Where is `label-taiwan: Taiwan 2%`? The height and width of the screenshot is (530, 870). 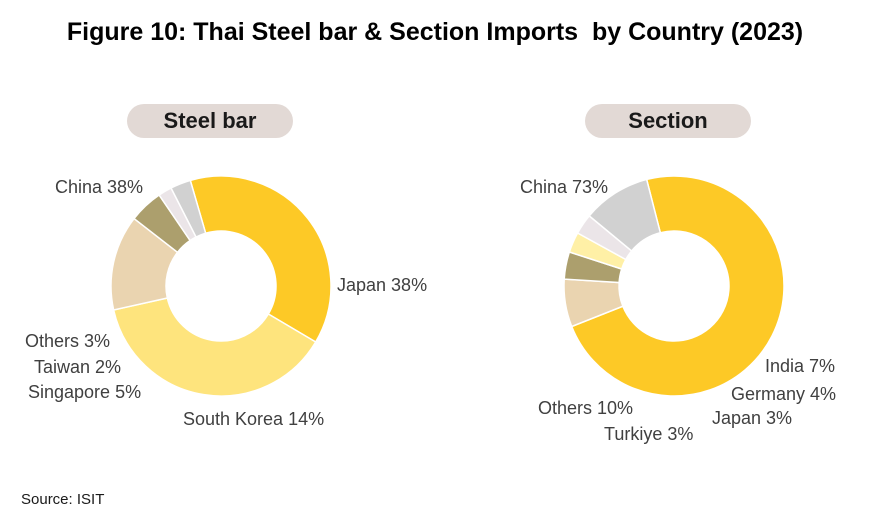
label-taiwan: Taiwan 2% is located at coordinates (77, 367).